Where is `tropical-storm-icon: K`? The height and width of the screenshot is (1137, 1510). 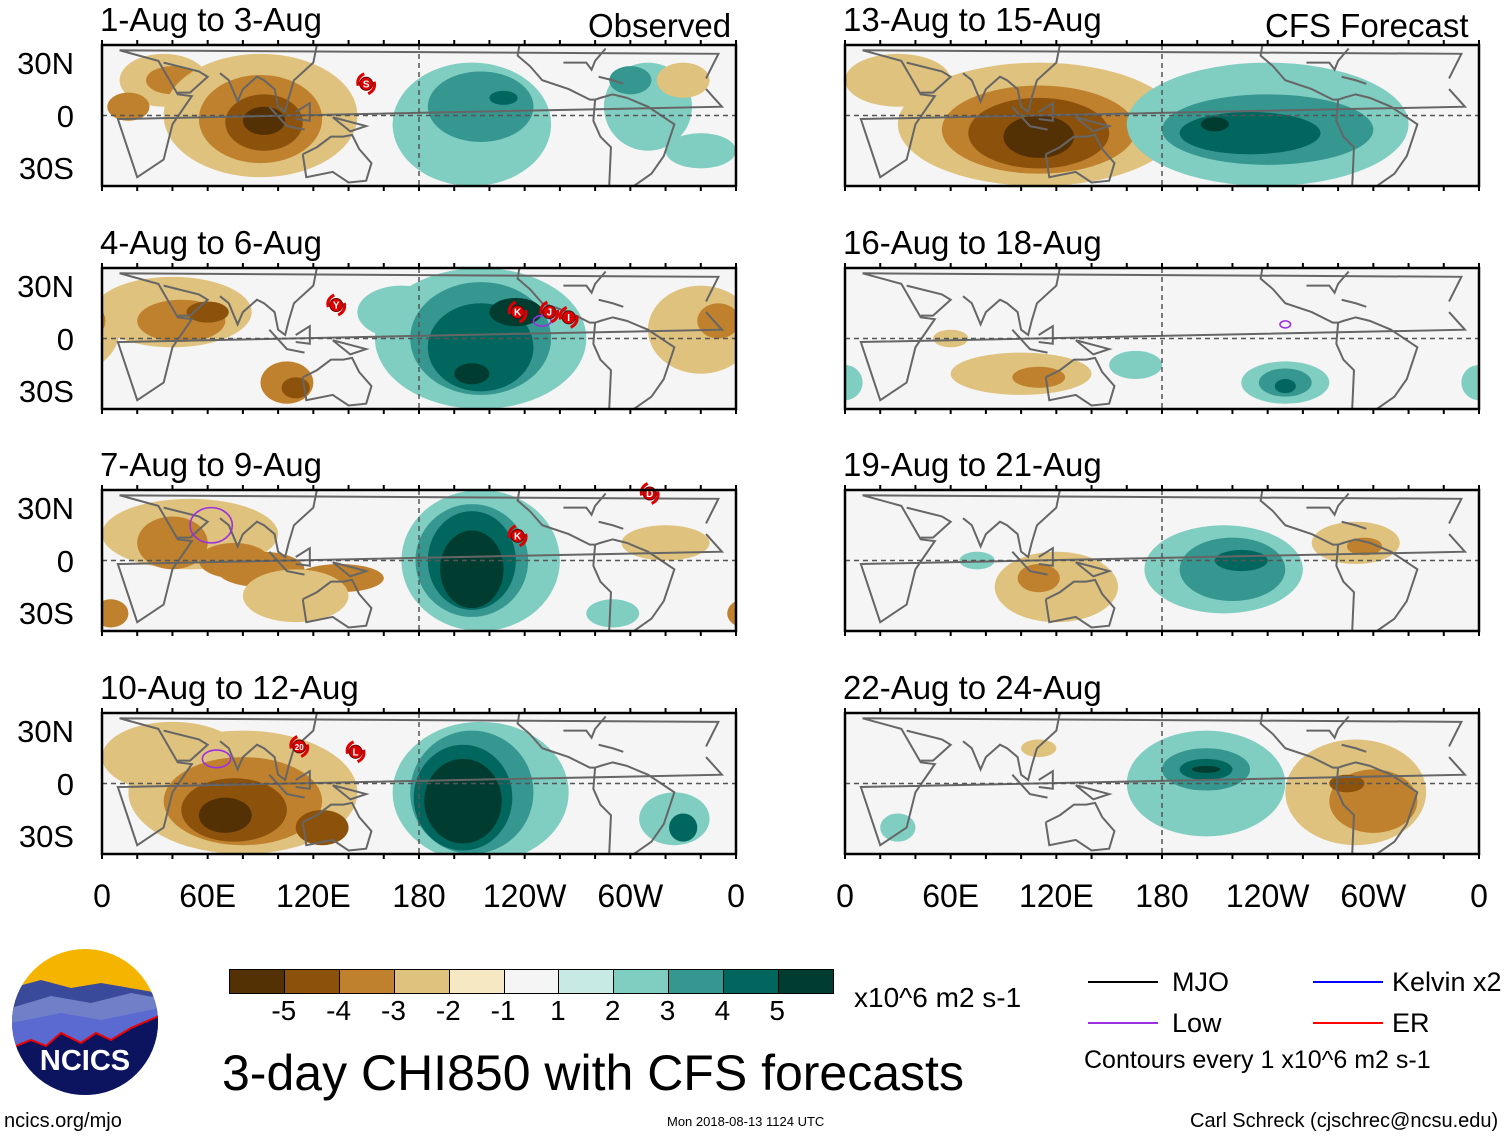 tropical-storm-icon: K is located at coordinates (517, 536).